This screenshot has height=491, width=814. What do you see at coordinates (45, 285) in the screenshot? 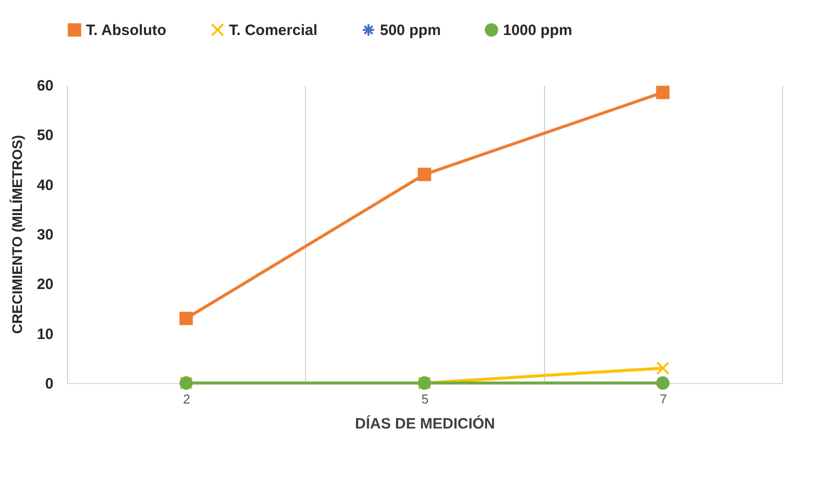
I see `y-tick-label: 20` at bounding box center [45, 285].